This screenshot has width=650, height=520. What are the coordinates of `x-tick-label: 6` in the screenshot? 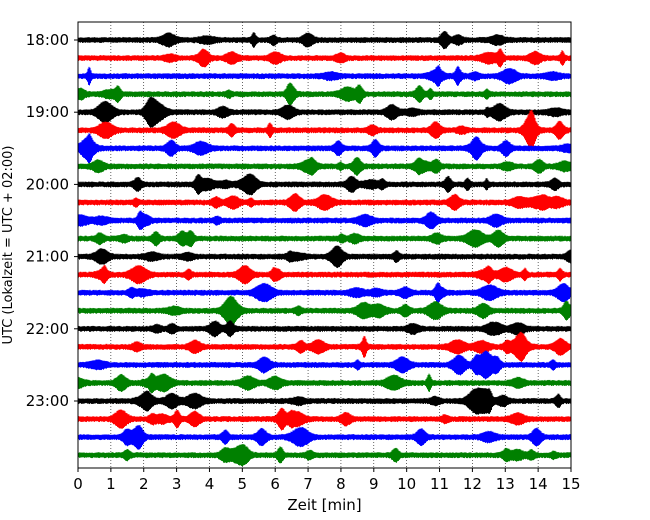 It's located at (275, 484).